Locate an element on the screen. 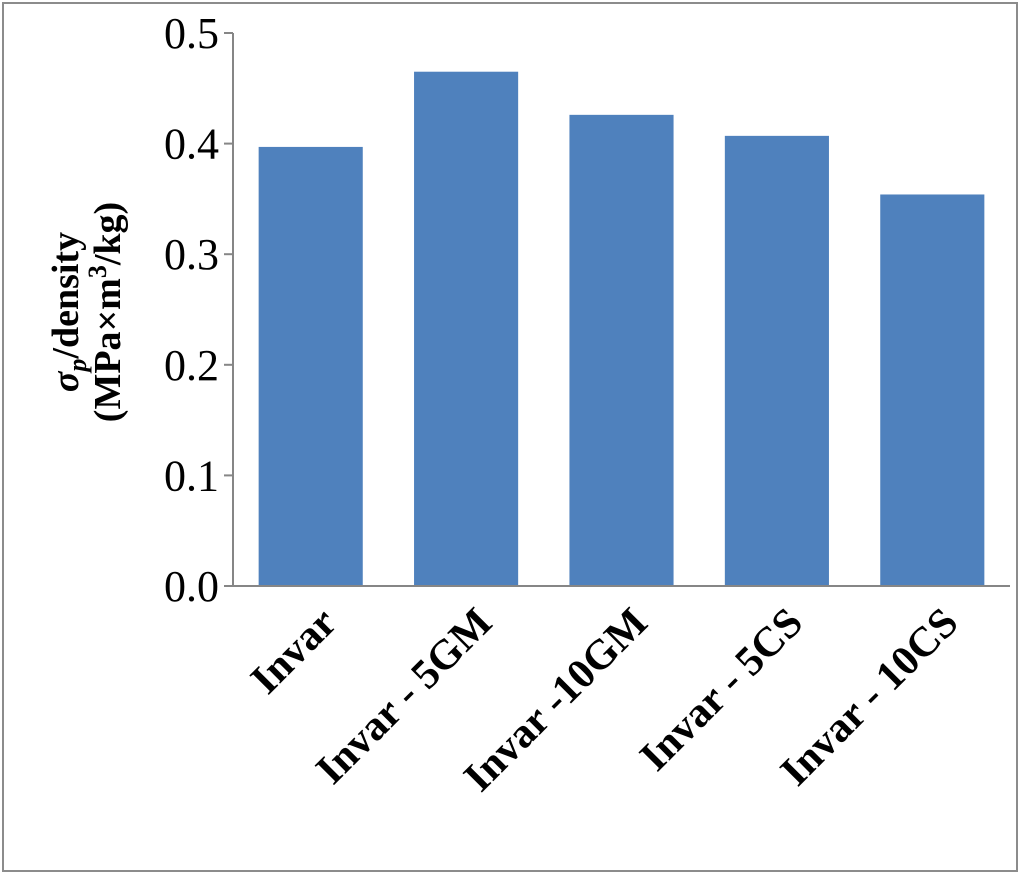  y-ticks-layer: 0.0 0.1 0.2 0.3 0.4 0.5 is located at coordinates (198, 310).